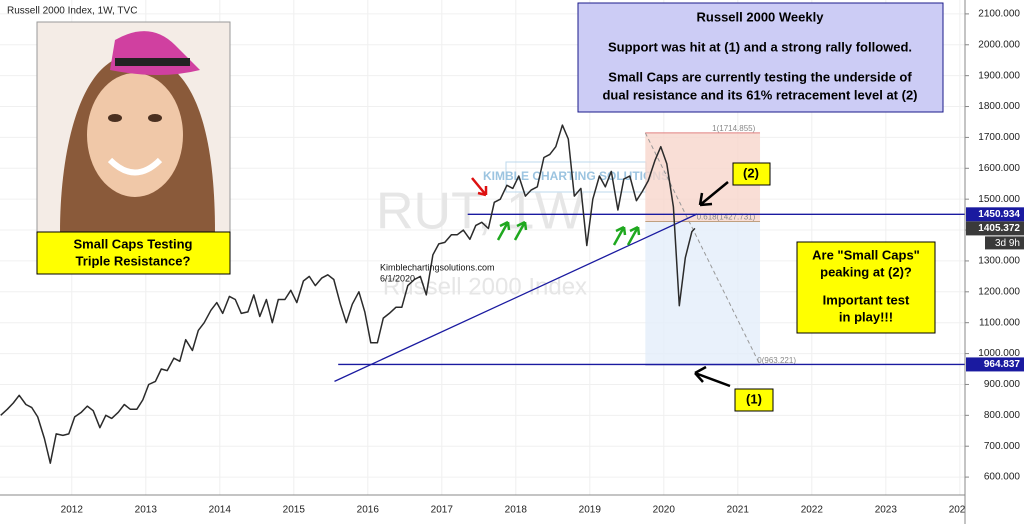 Image resolution: width=1024 pixels, height=524 pixels. I want to click on x-tick-label: 2021, so click(738, 510).